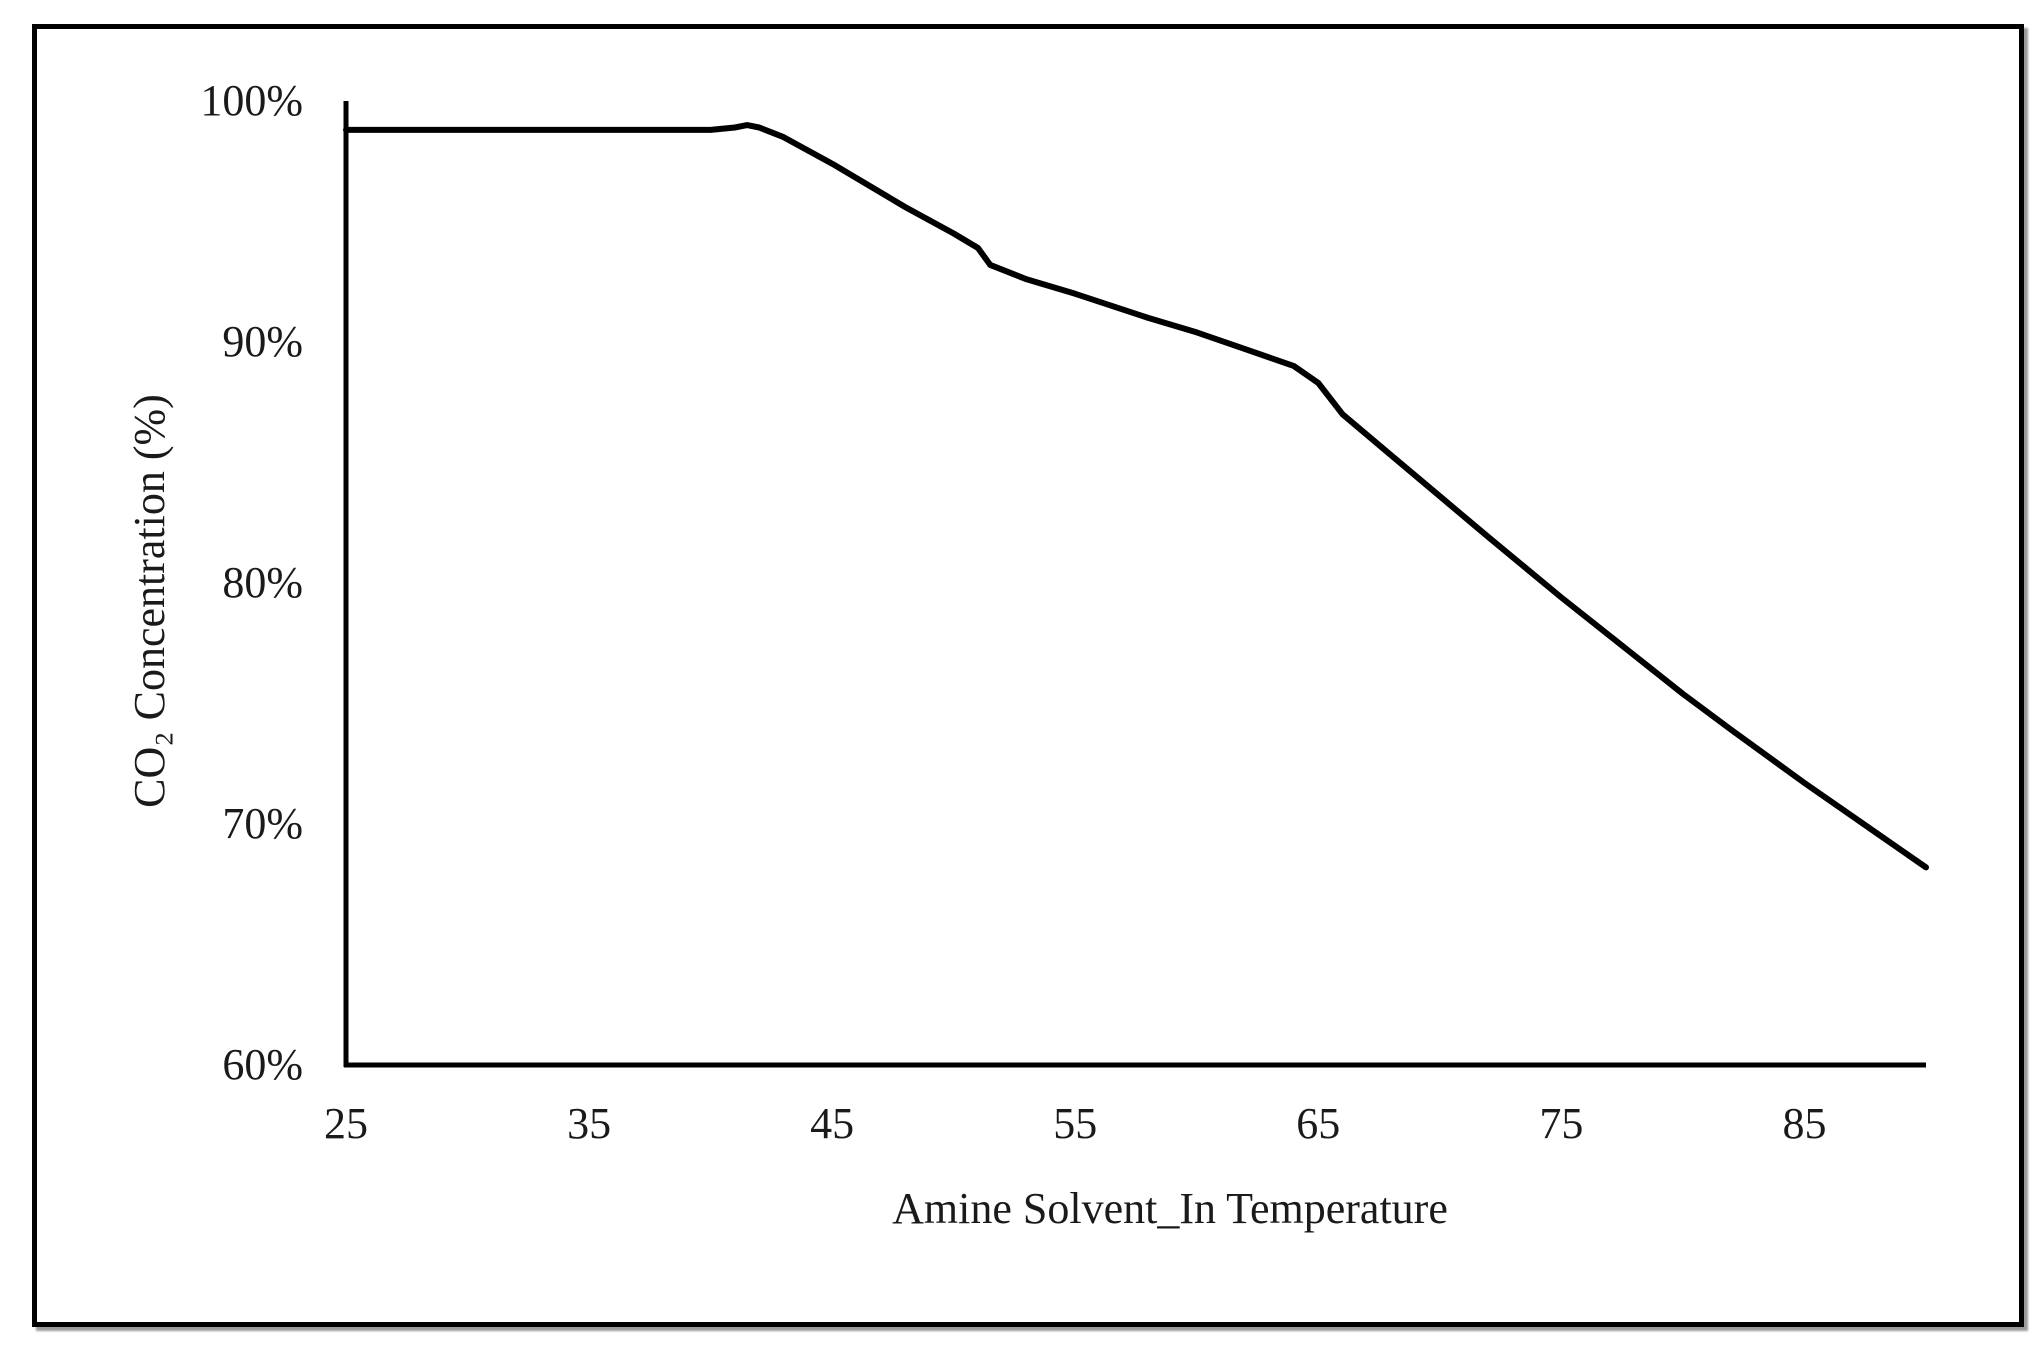 The width and height of the screenshot is (2044, 1356). Describe the element at coordinates (262, 341) in the screenshot. I see `y-tick-label: 90%` at that location.